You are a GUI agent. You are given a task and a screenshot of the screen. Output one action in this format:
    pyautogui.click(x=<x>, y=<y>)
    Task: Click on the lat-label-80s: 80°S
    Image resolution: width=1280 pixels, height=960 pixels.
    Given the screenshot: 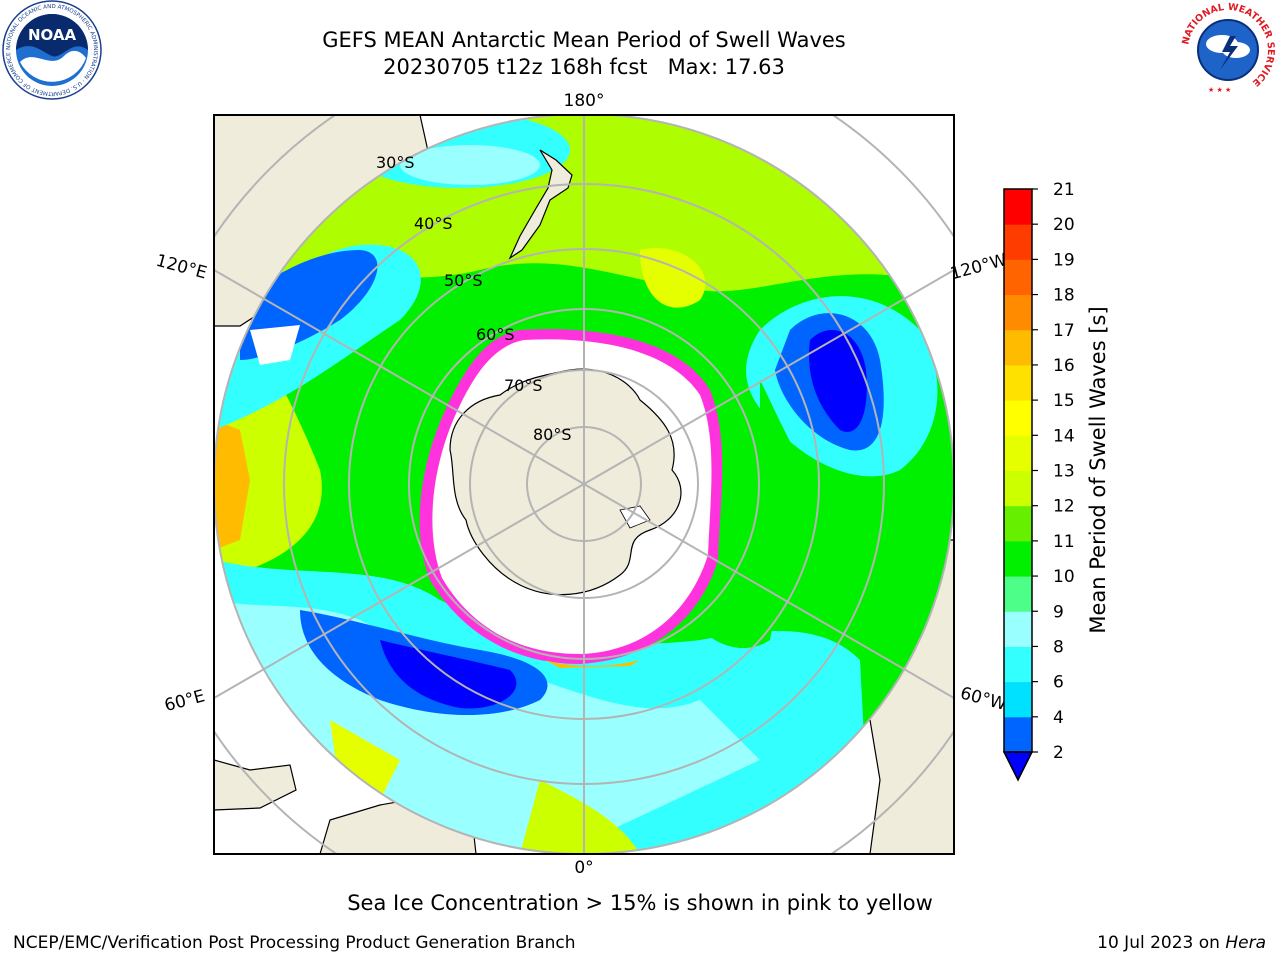 What is the action you would take?
    pyautogui.click(x=552, y=434)
    